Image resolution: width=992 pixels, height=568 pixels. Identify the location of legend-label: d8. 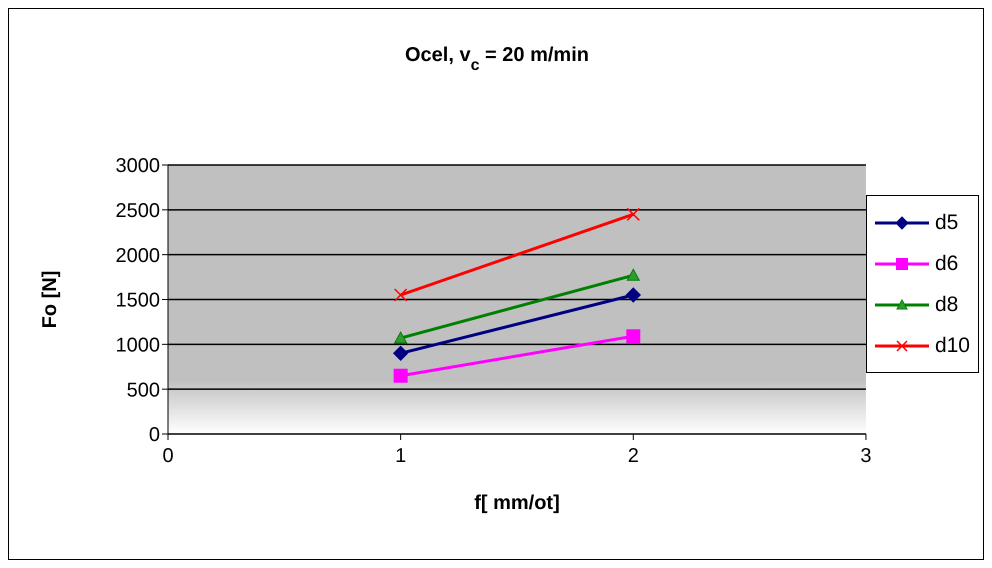
(946, 304).